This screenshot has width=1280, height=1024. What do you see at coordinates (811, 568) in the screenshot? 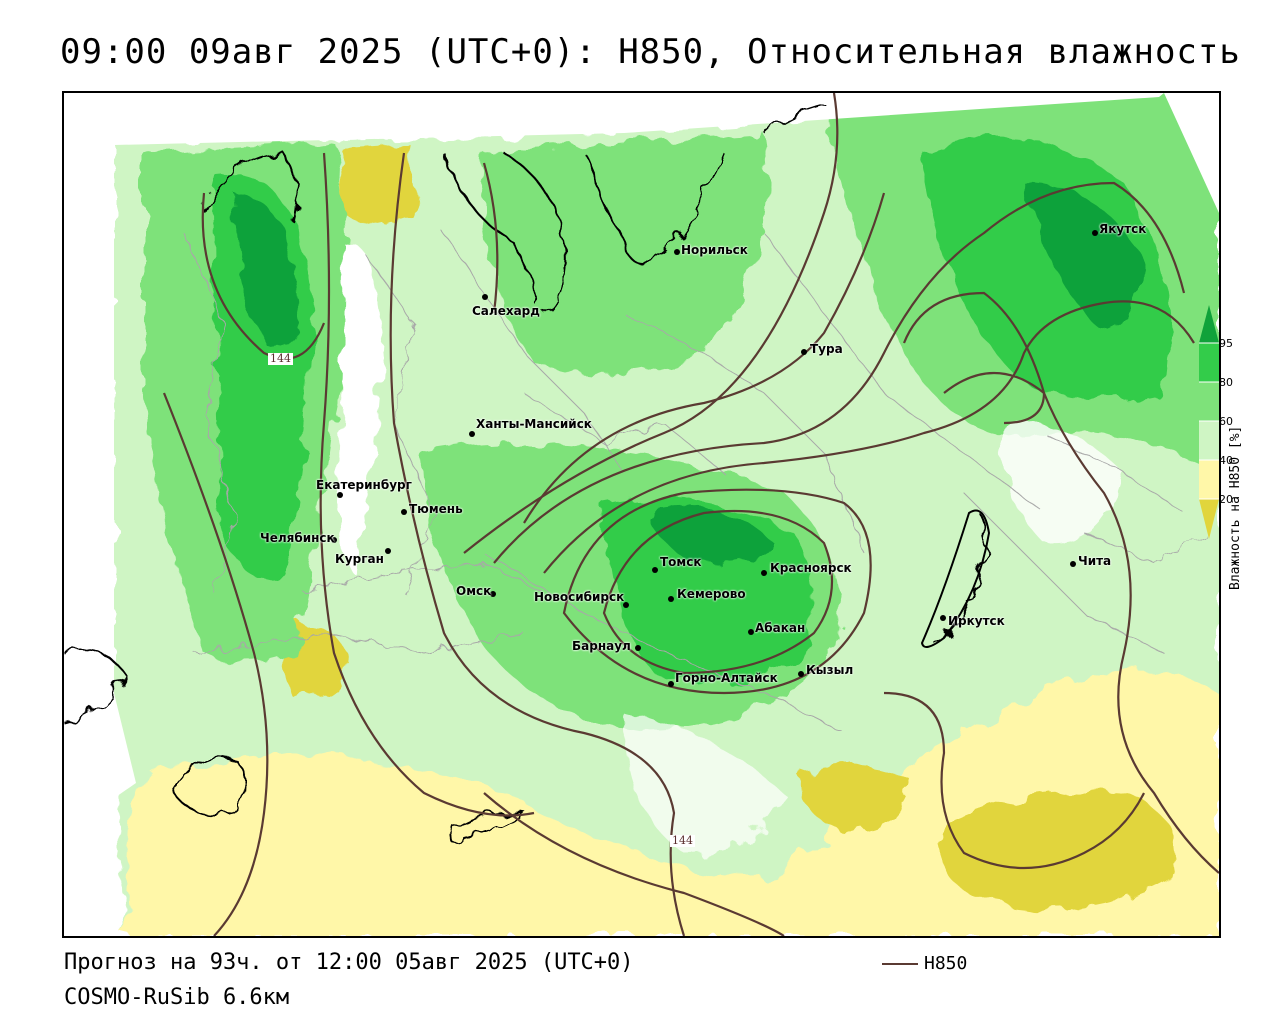
I see `city-label: Красноярск` at bounding box center [811, 568].